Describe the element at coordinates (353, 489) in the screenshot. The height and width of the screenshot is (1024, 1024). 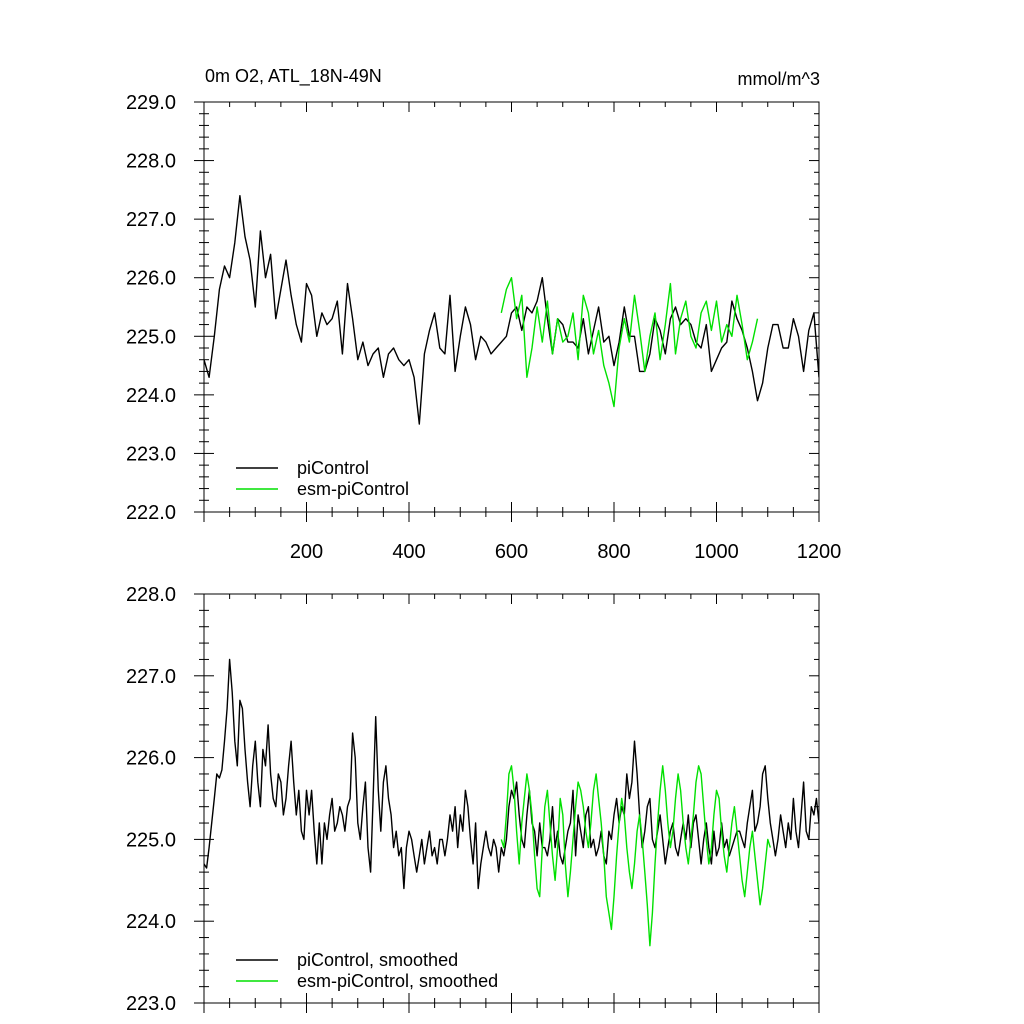
I see `legend-label-1: esm-piControl` at that location.